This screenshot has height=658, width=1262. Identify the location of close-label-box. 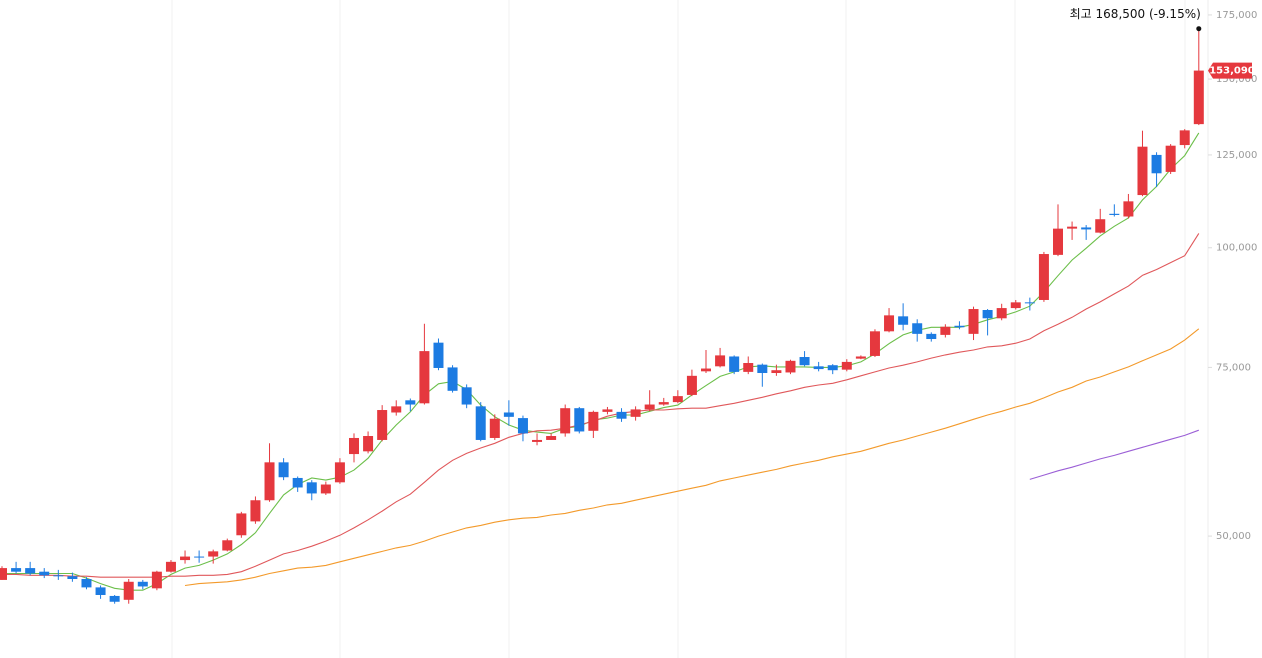
(1230, 70).